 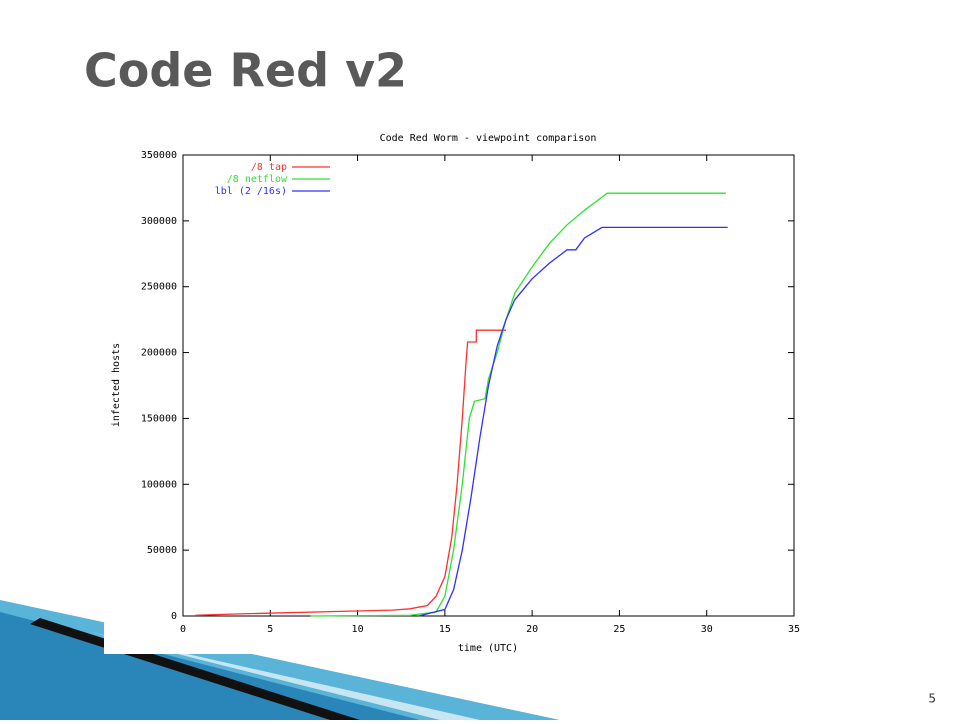 I want to click on y-tick-label: 0, so click(x=174, y=616).